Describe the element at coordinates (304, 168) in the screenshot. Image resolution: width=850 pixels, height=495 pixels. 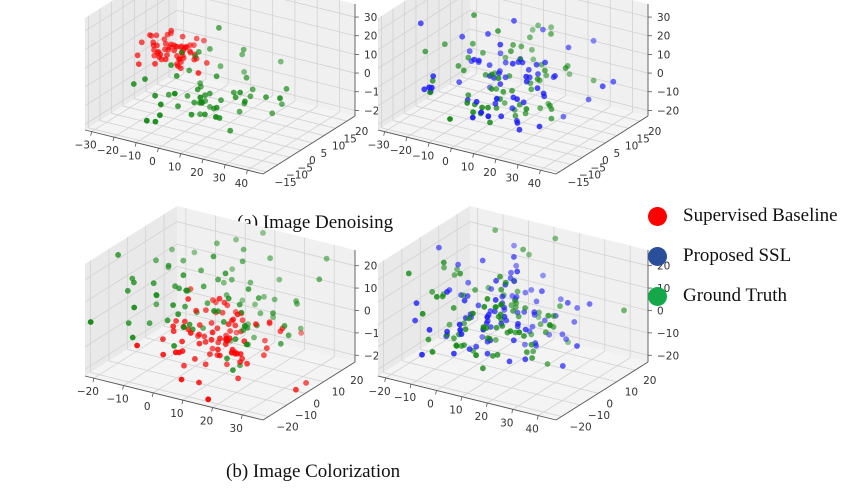
I see `y-tick-label: −5` at that location.